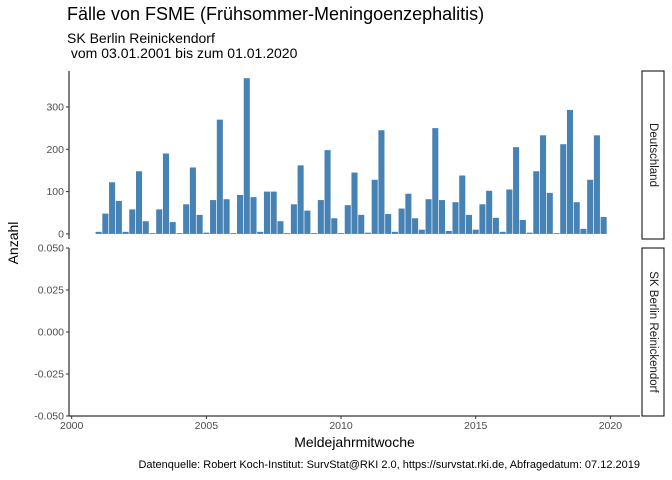 The height and width of the screenshot is (480, 672). What do you see at coordinates (72, 426) in the screenshot?
I see `x-tick-label: 2000` at bounding box center [72, 426].